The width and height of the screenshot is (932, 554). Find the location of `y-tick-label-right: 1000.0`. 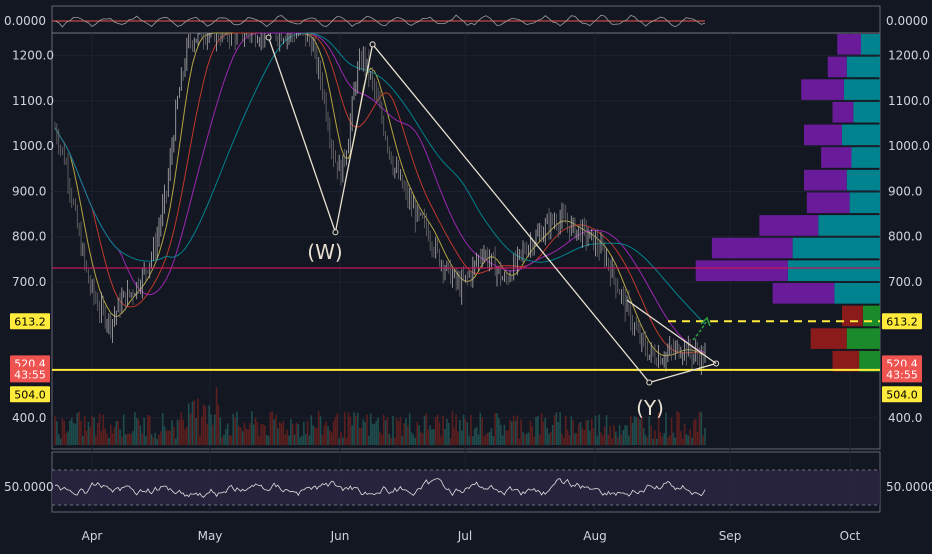

y-tick-label-right: 1000.0 is located at coordinates (909, 146).